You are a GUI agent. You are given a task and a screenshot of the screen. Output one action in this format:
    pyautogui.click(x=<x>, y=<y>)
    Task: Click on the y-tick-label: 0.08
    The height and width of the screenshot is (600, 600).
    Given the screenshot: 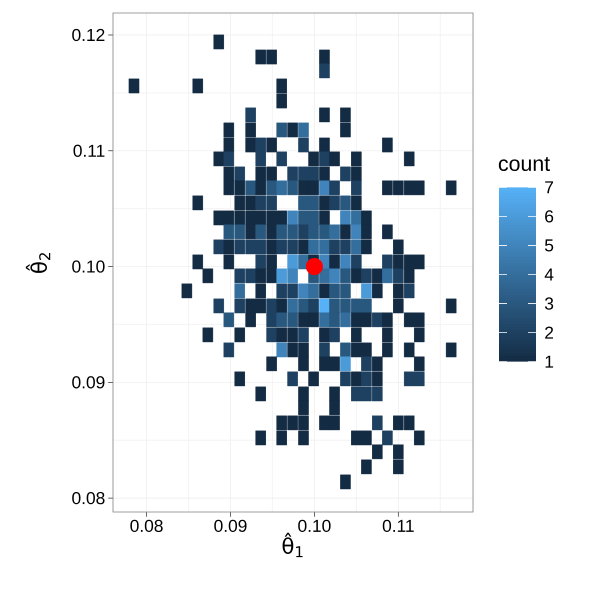 What is the action you would take?
    pyautogui.click(x=88, y=498)
    